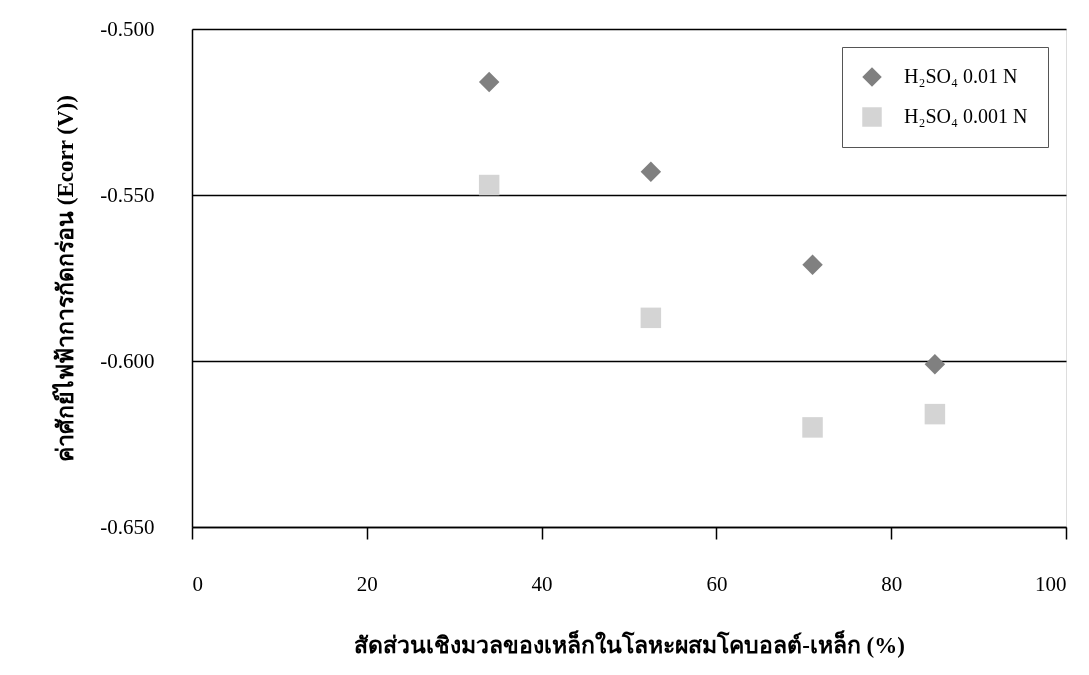 The height and width of the screenshot is (675, 1089). Describe the element at coordinates (1051, 583) in the screenshot. I see `x-tick-label: 100` at that location.